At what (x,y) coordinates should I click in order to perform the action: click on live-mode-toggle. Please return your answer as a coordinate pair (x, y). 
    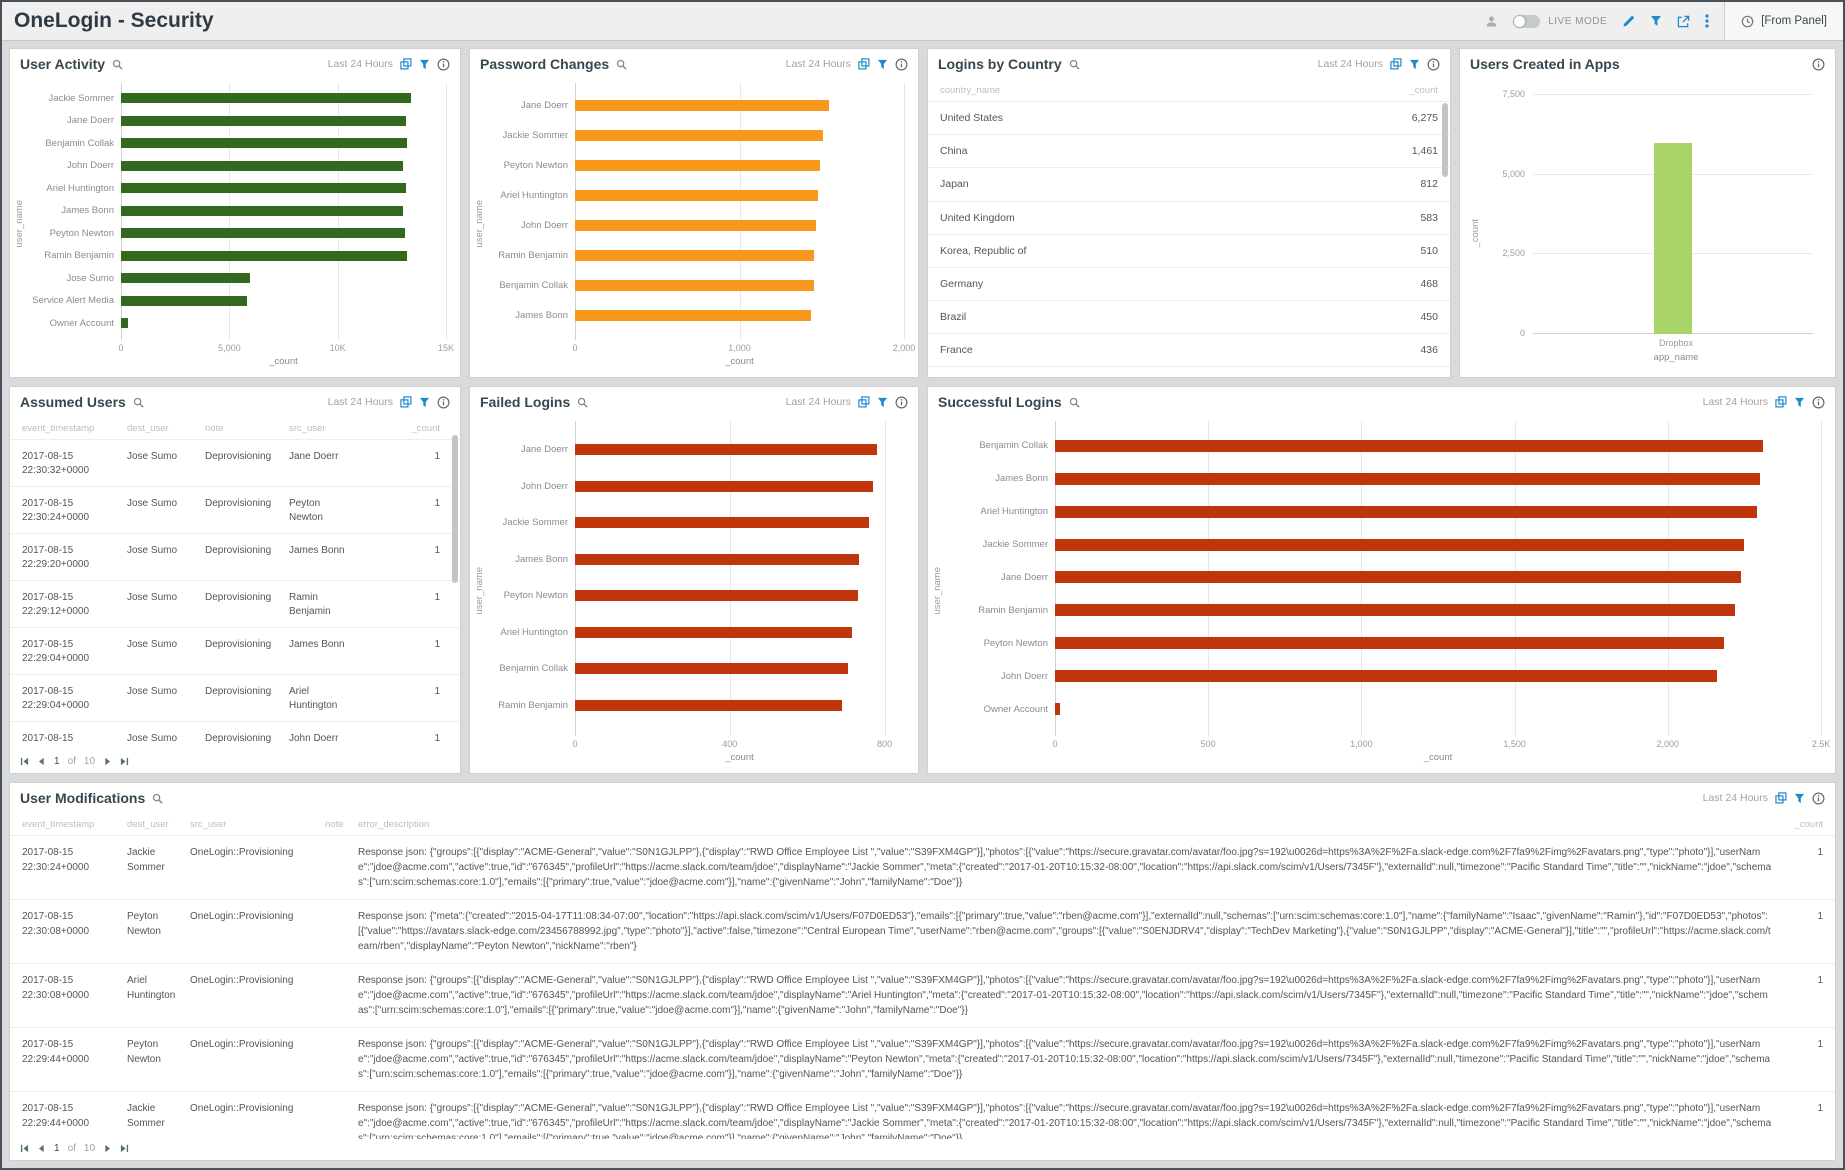
    Looking at the image, I should click on (1527, 21).